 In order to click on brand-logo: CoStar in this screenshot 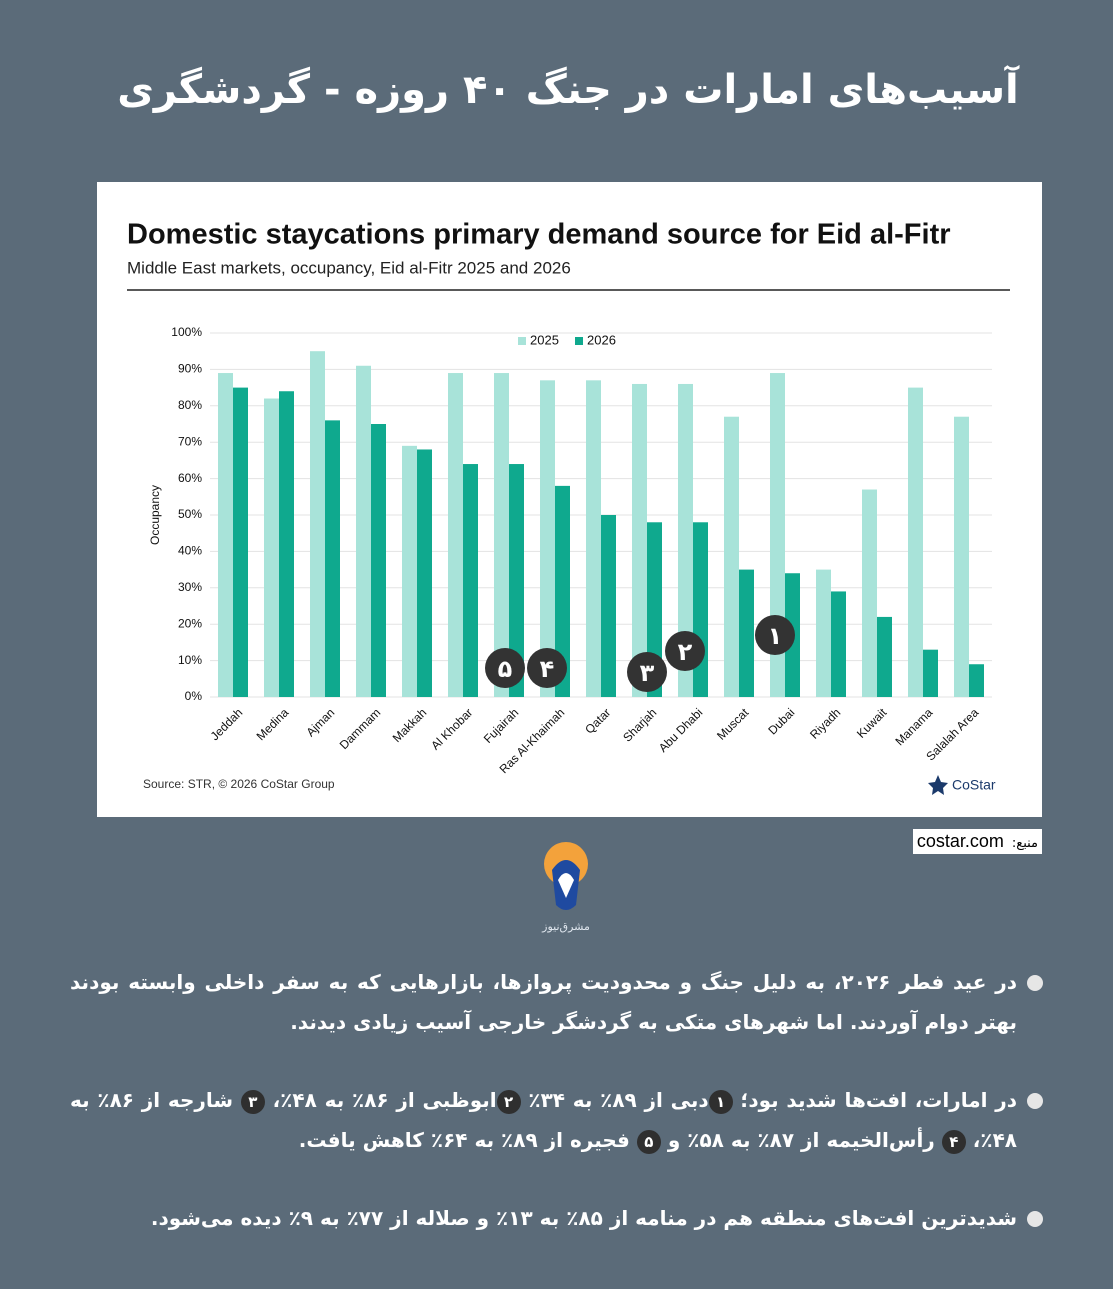, I will do `click(962, 785)`.